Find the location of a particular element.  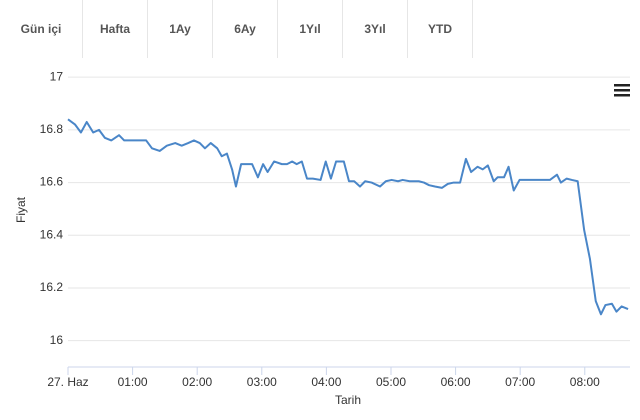

menu-icon is located at coordinates (622, 90).